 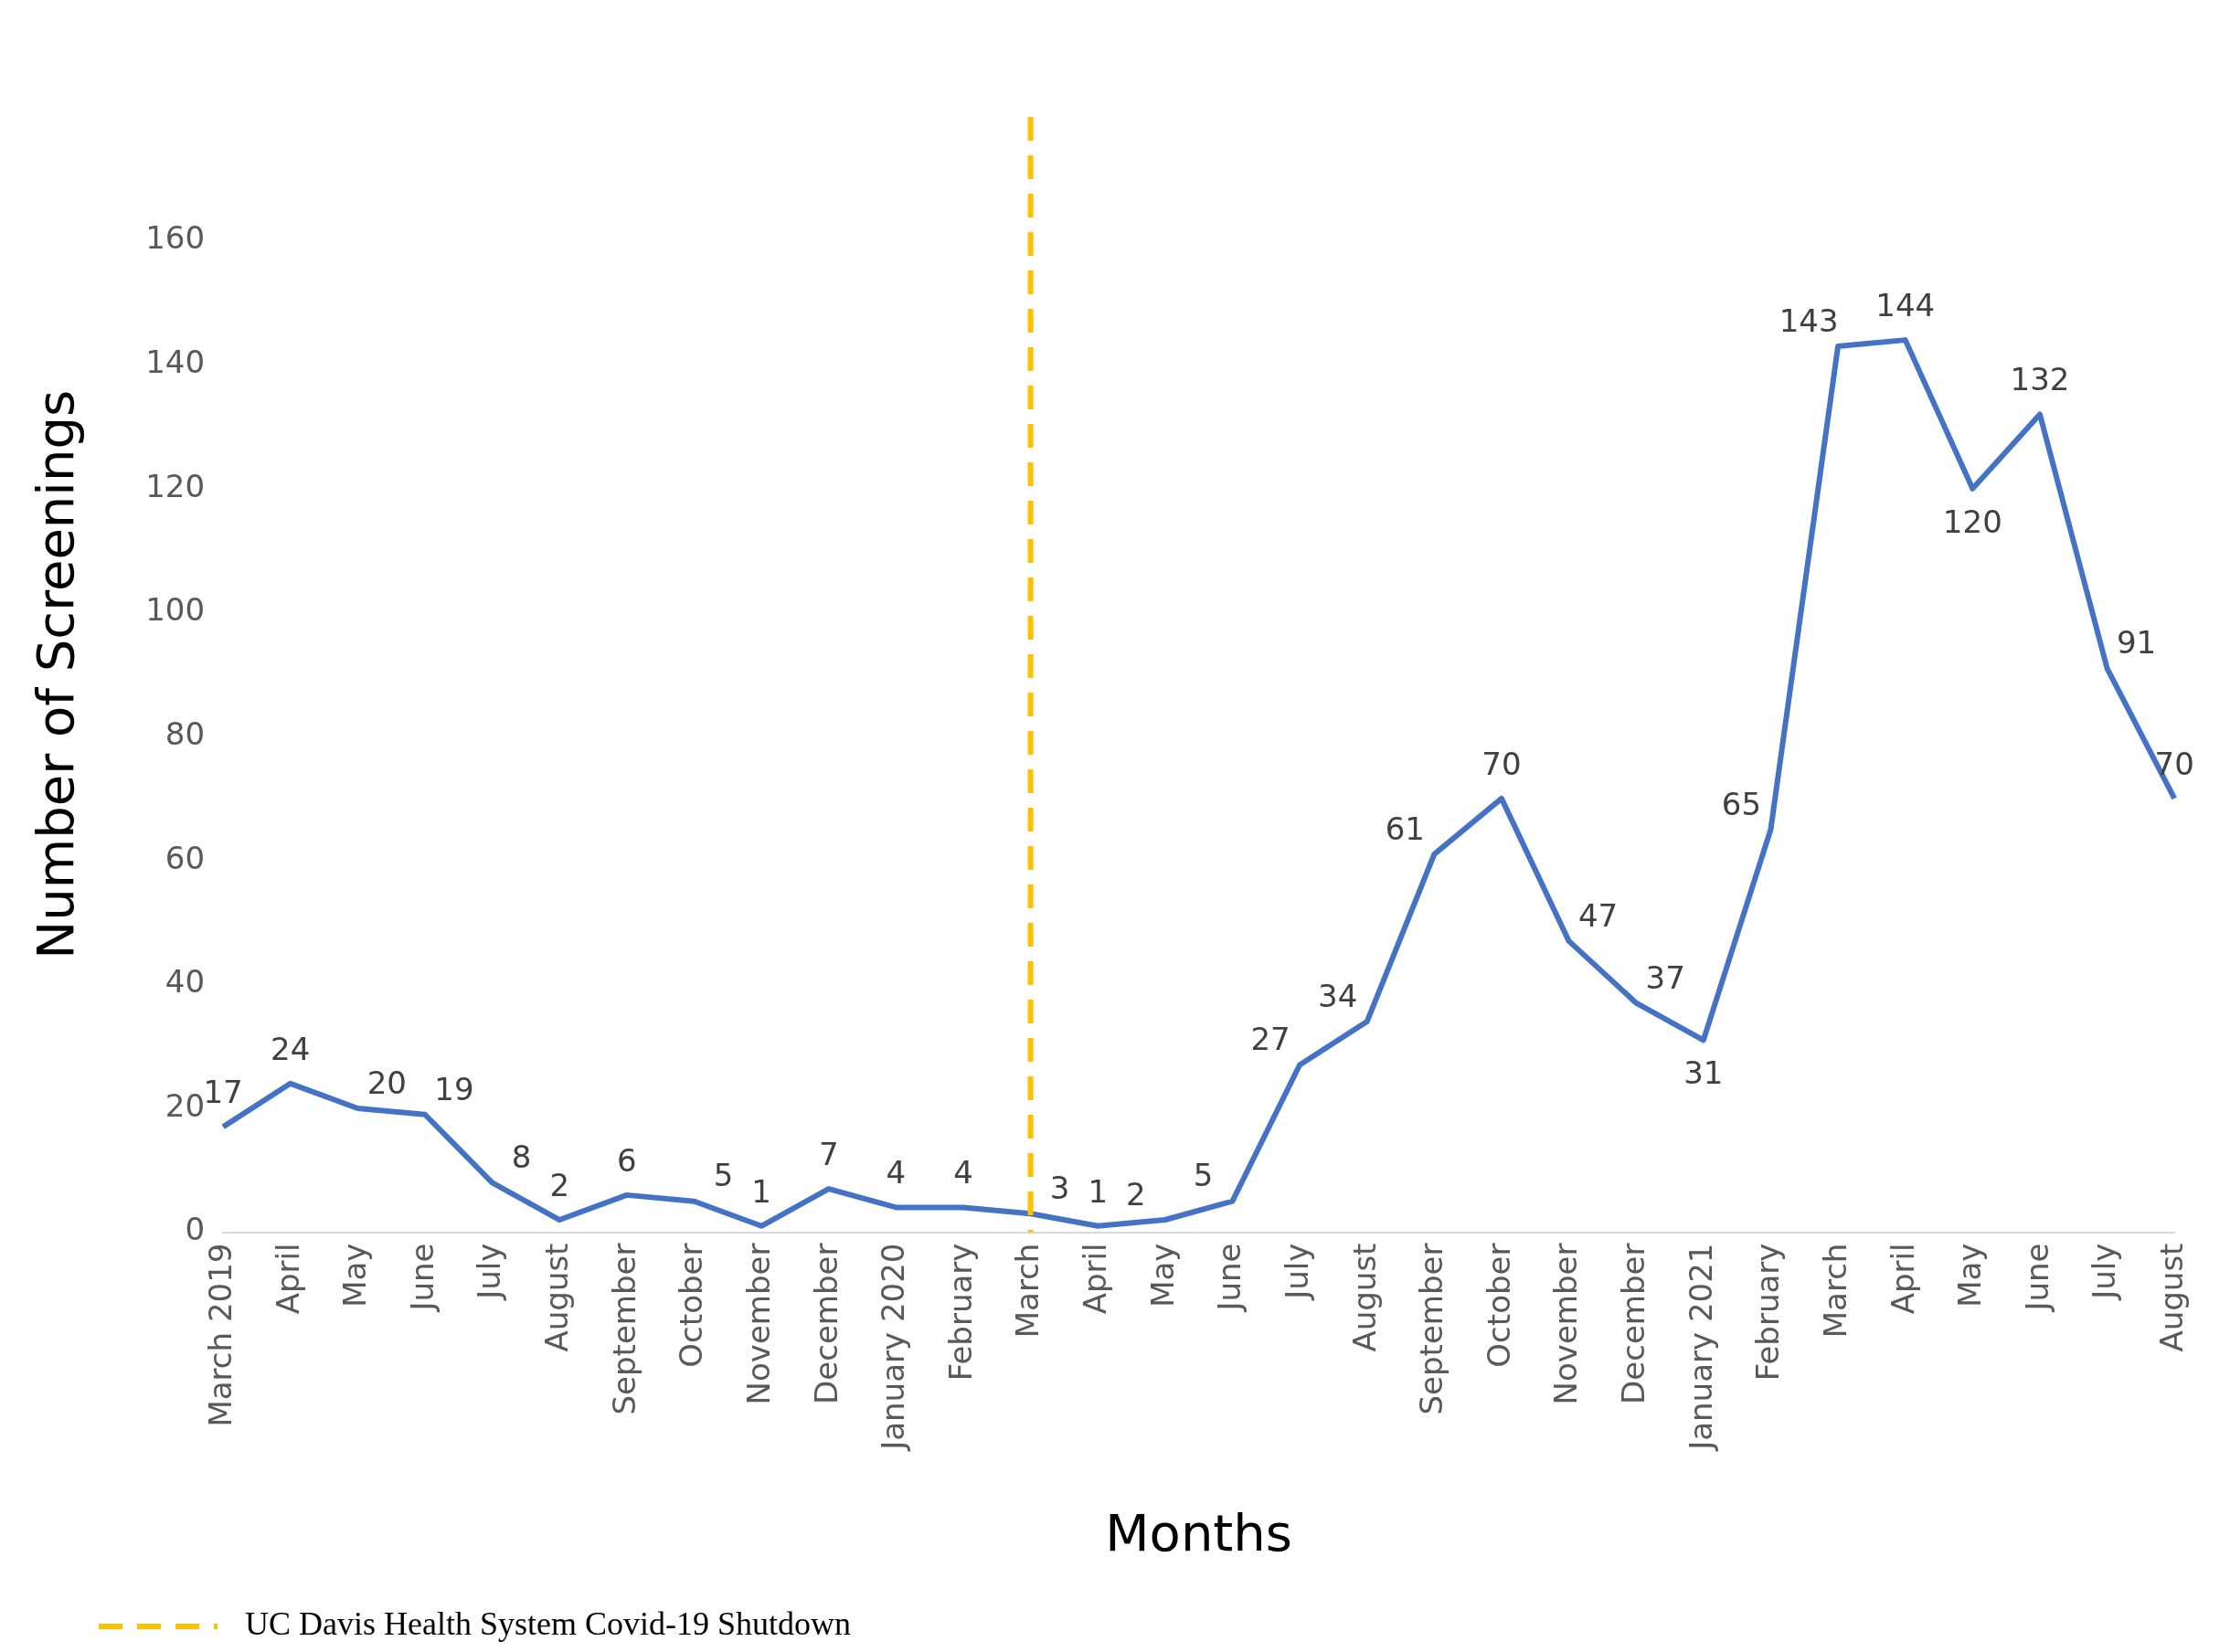 I want to click on data-label: 144, so click(x=1905, y=305).